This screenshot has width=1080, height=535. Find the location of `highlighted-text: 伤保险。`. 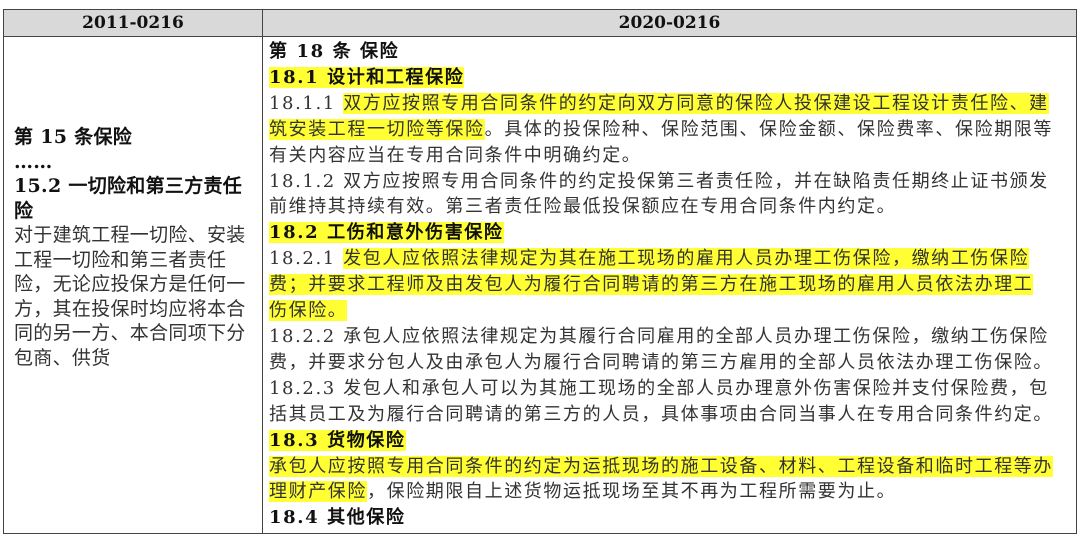

highlighted-text: 伤保险。 is located at coordinates (308, 311).